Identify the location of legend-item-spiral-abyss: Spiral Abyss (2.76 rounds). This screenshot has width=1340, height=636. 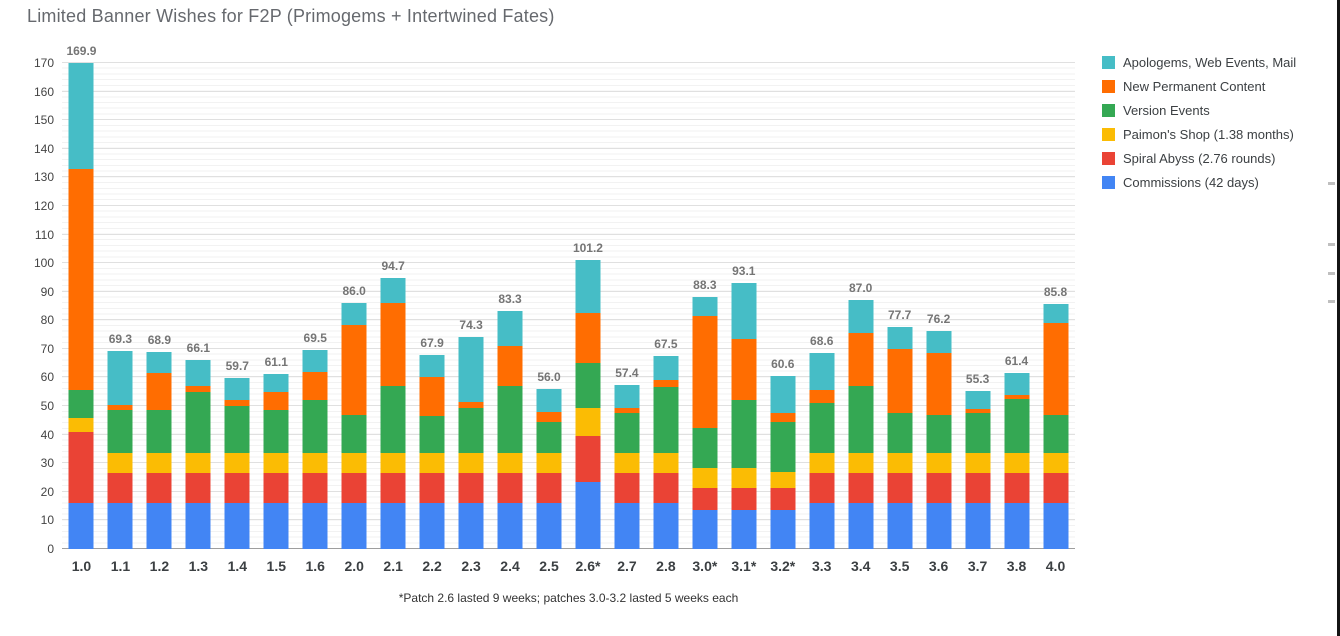
(1199, 158).